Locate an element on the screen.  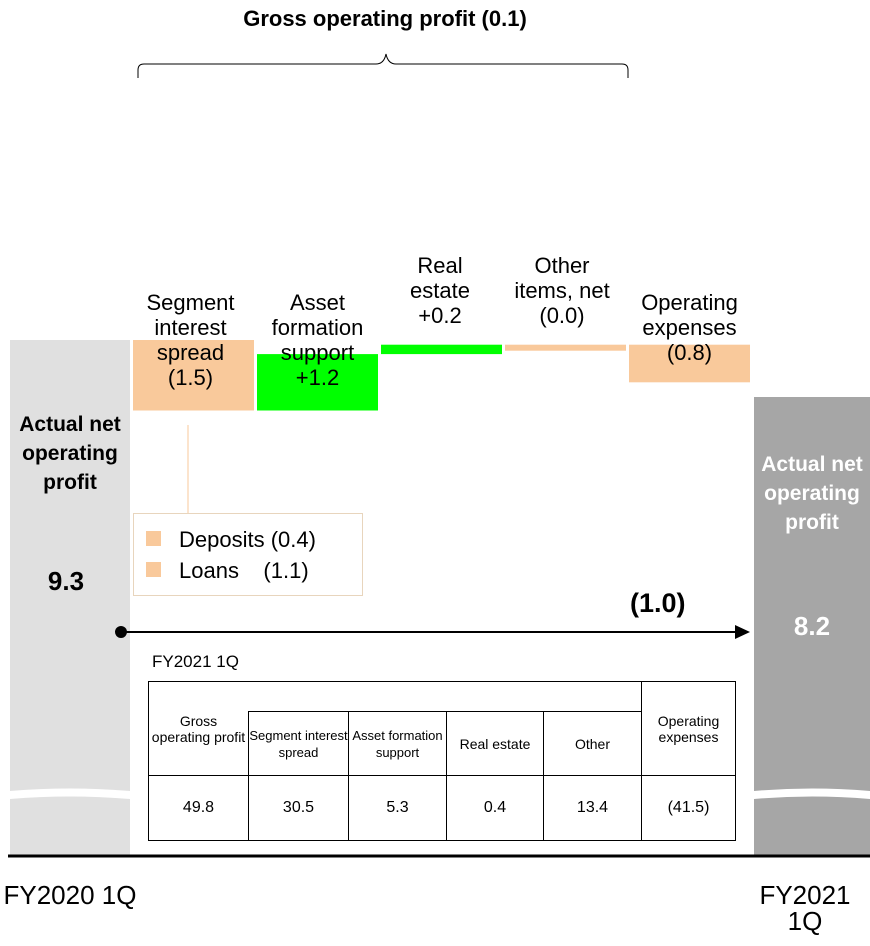
value-gross-operating-profit: 49.8 is located at coordinates (198, 808).